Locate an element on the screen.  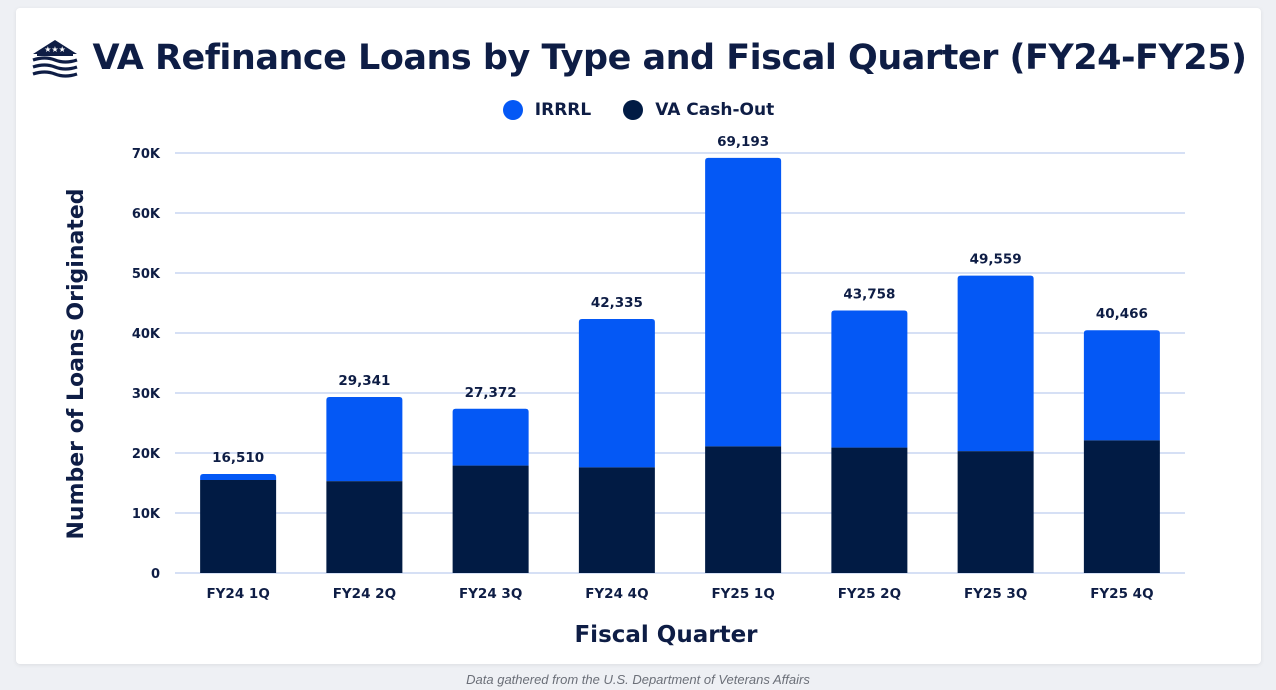
x-tick-label: FY24 1Q is located at coordinates (237, 594).